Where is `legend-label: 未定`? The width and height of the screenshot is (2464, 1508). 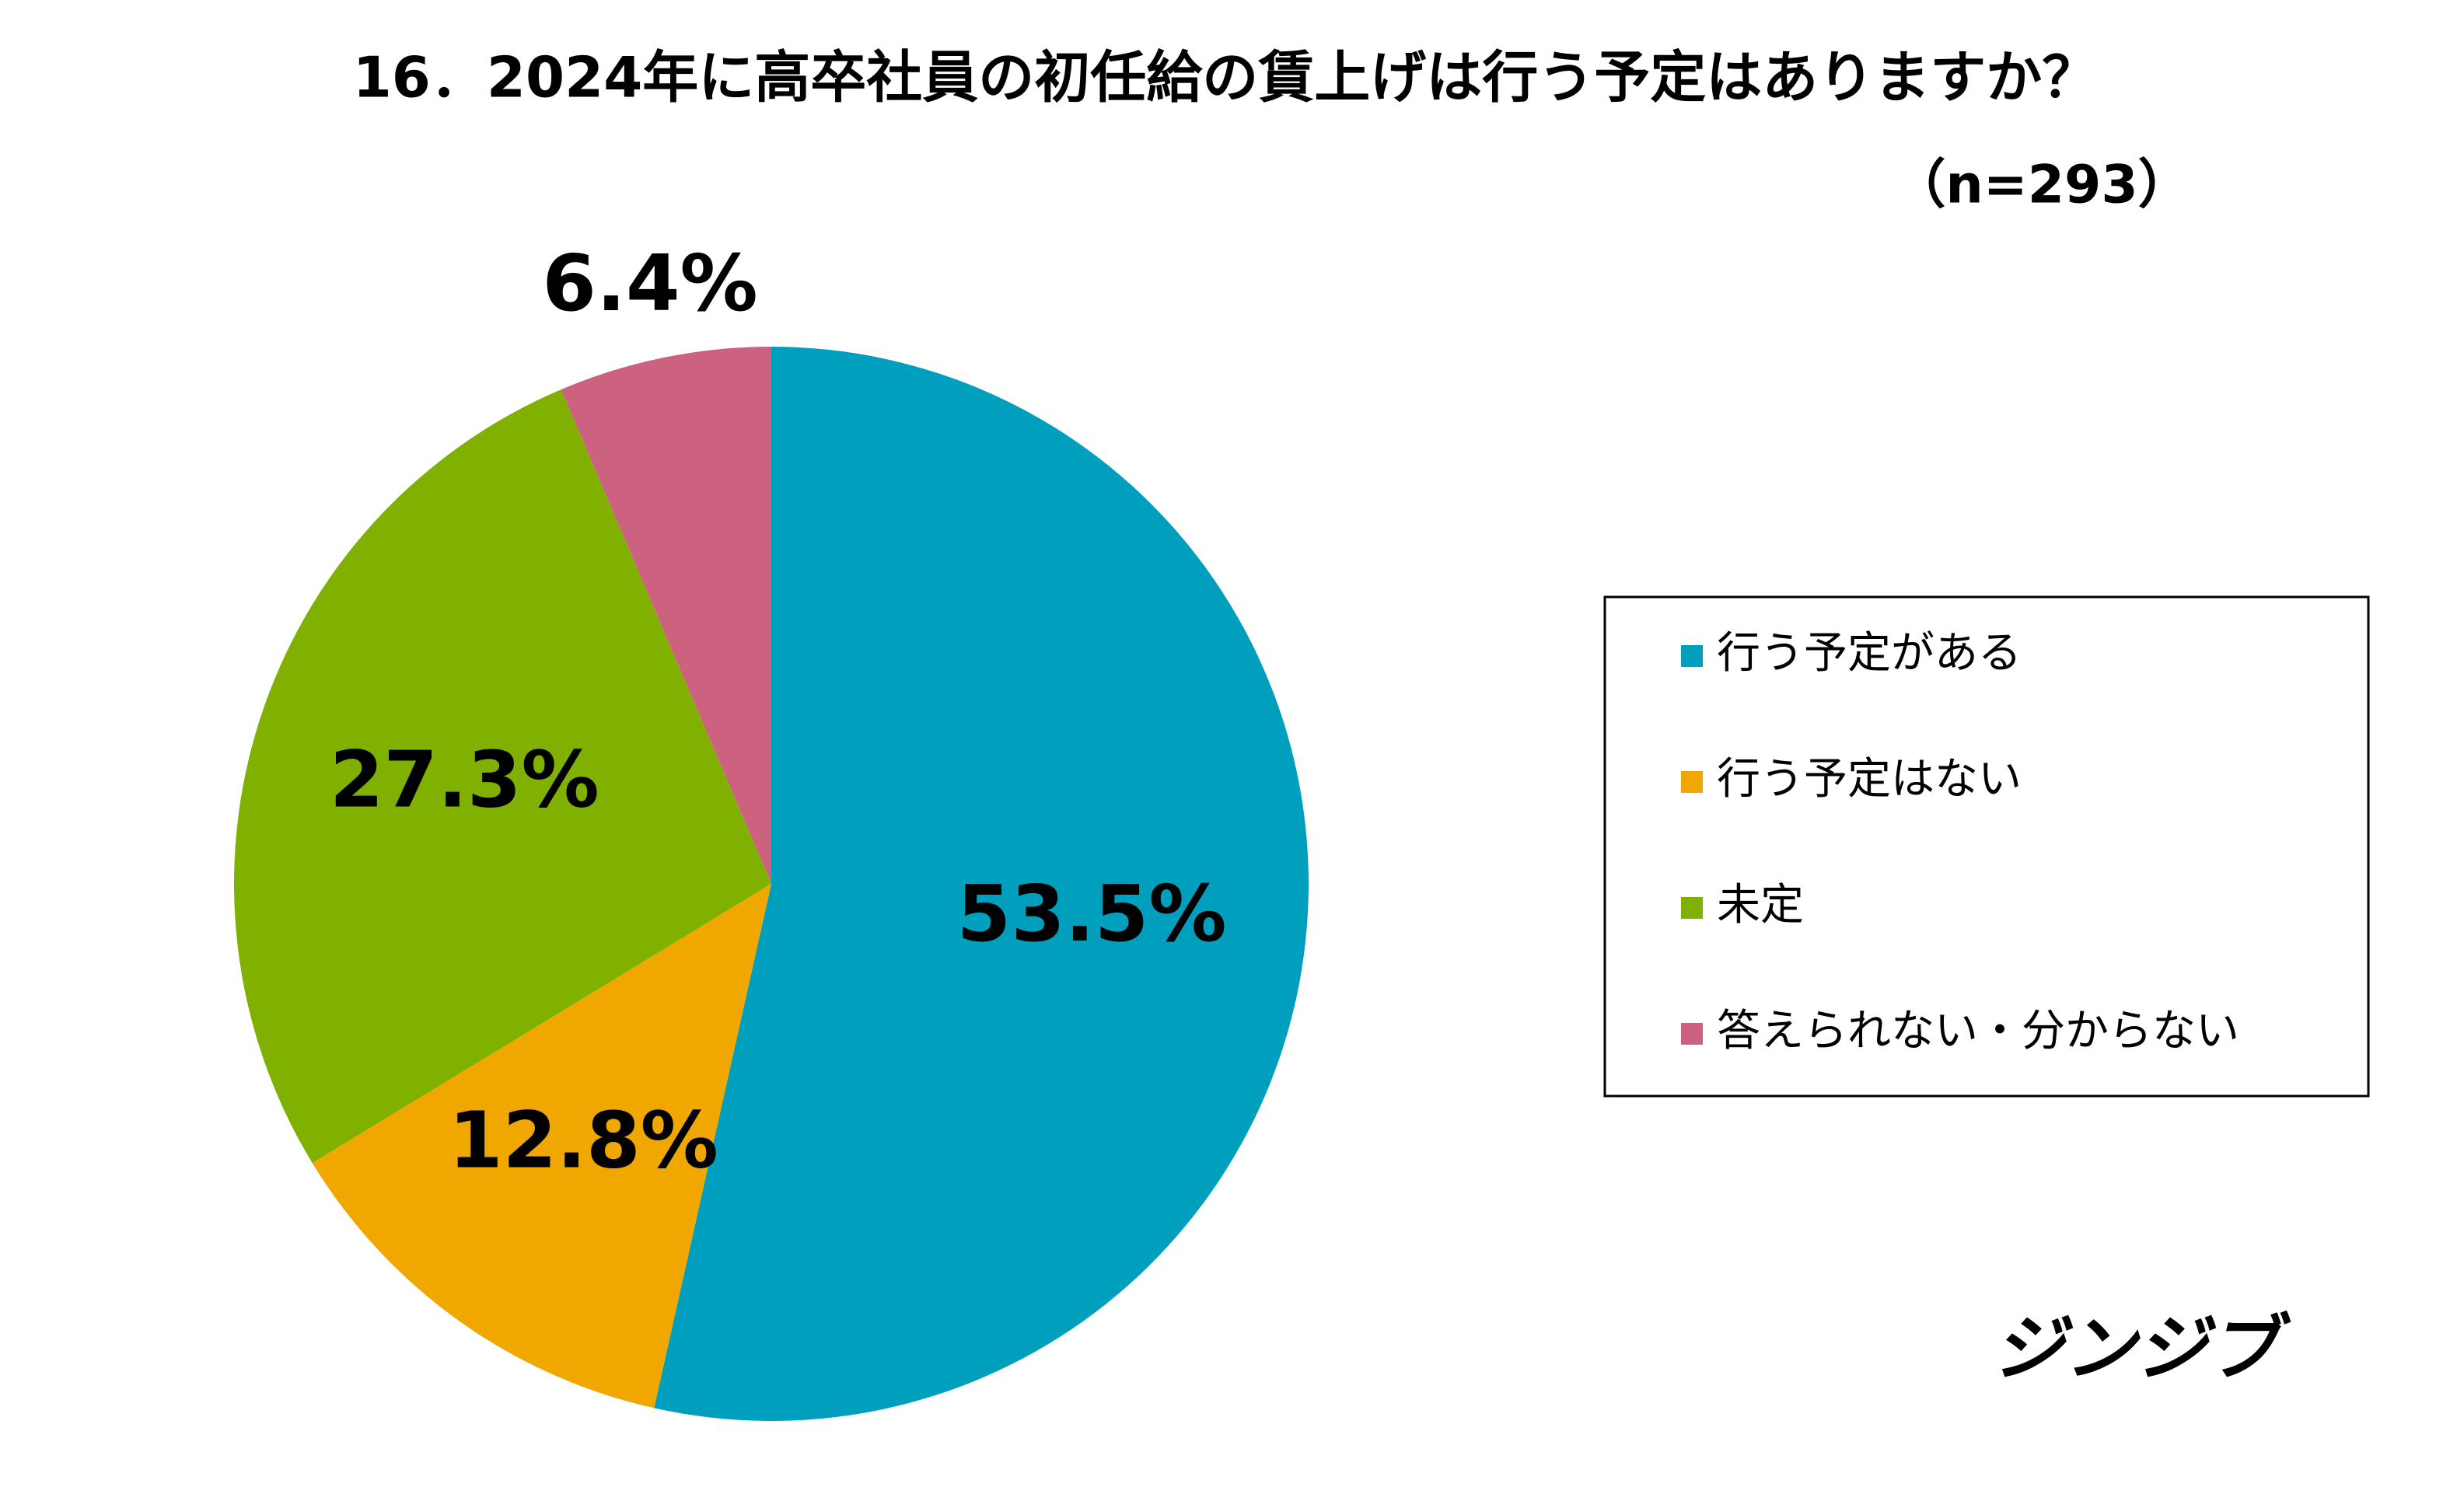 legend-label: 未定 is located at coordinates (1760, 905).